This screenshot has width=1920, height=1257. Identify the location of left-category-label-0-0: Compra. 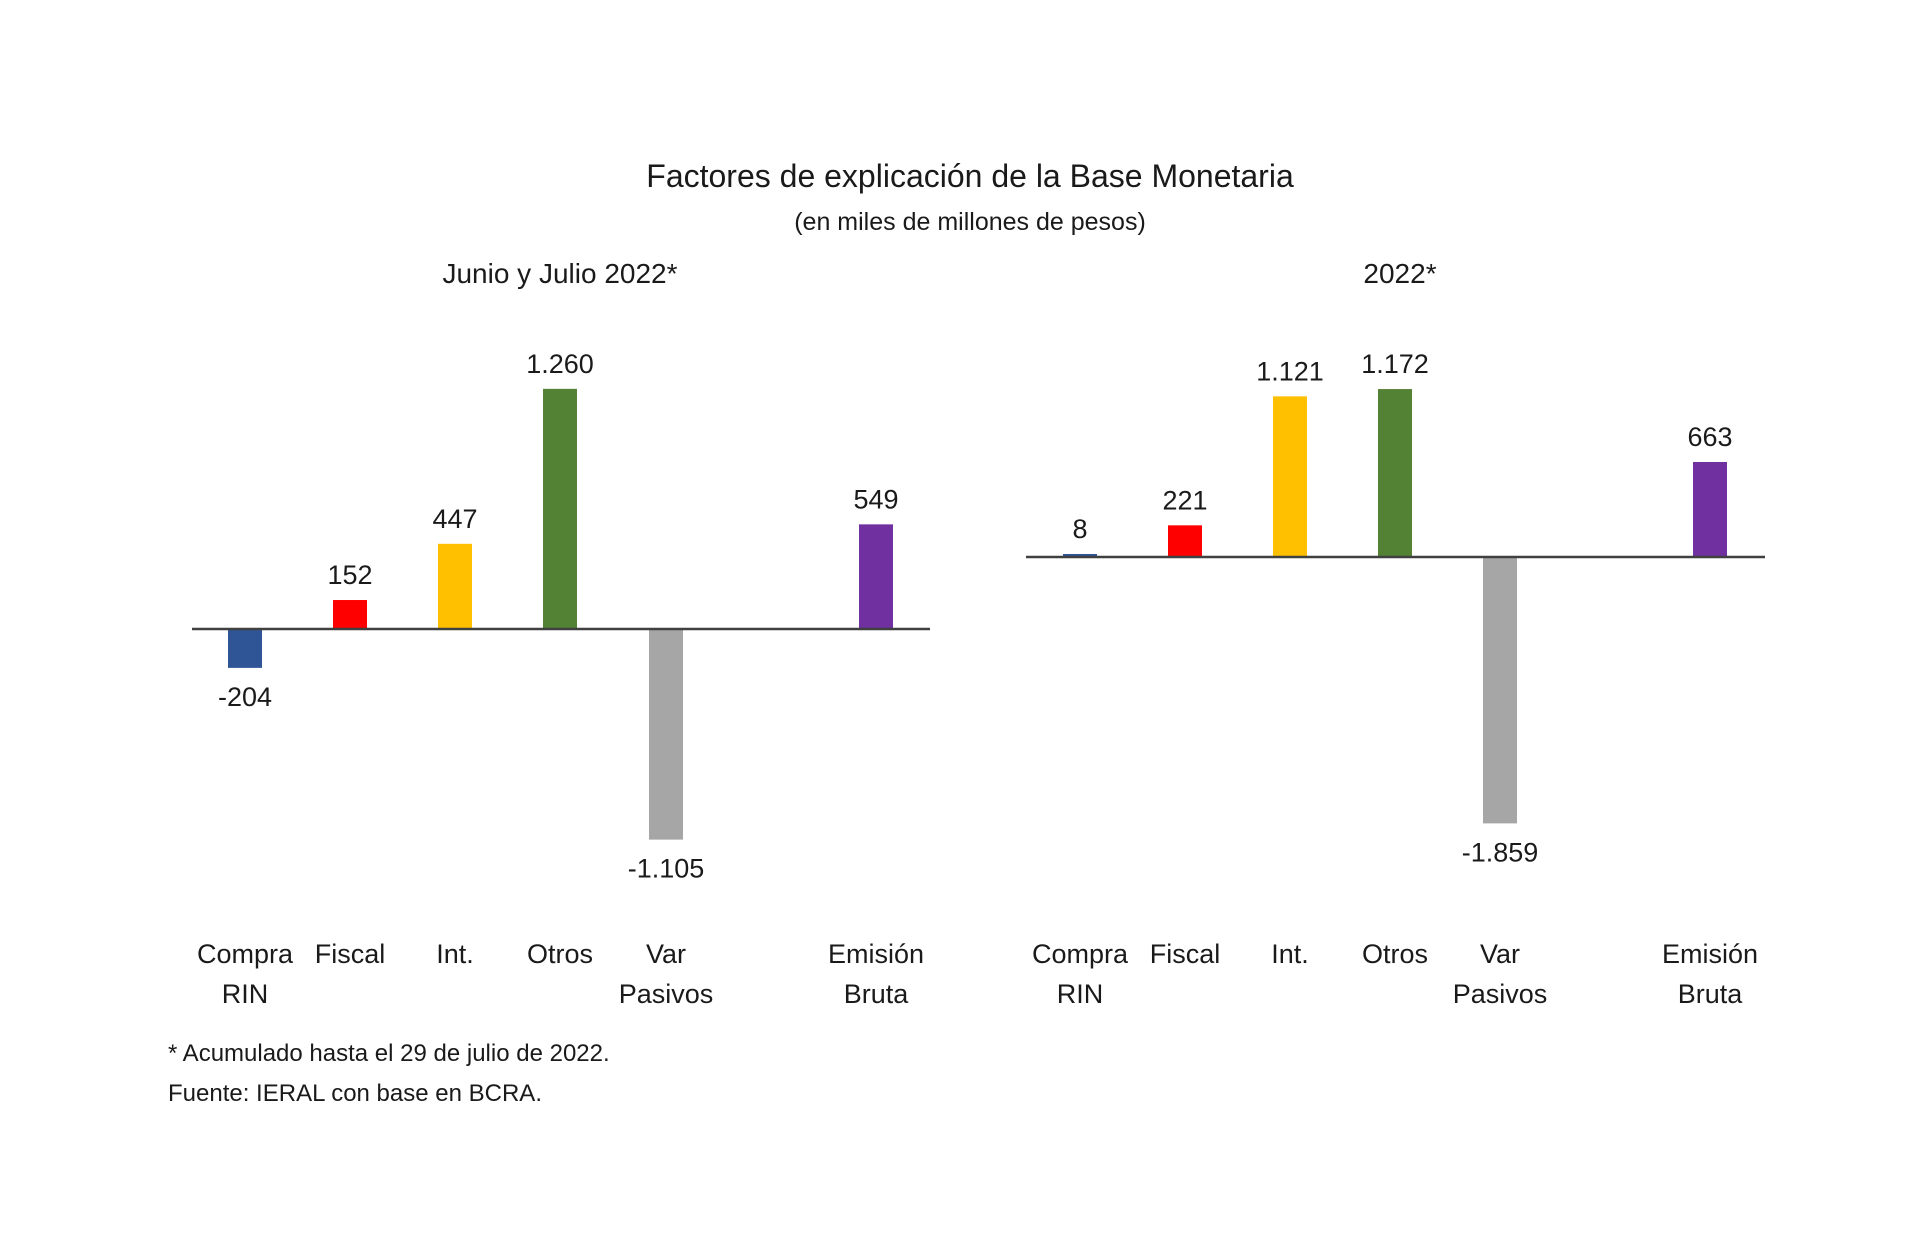
(245, 954).